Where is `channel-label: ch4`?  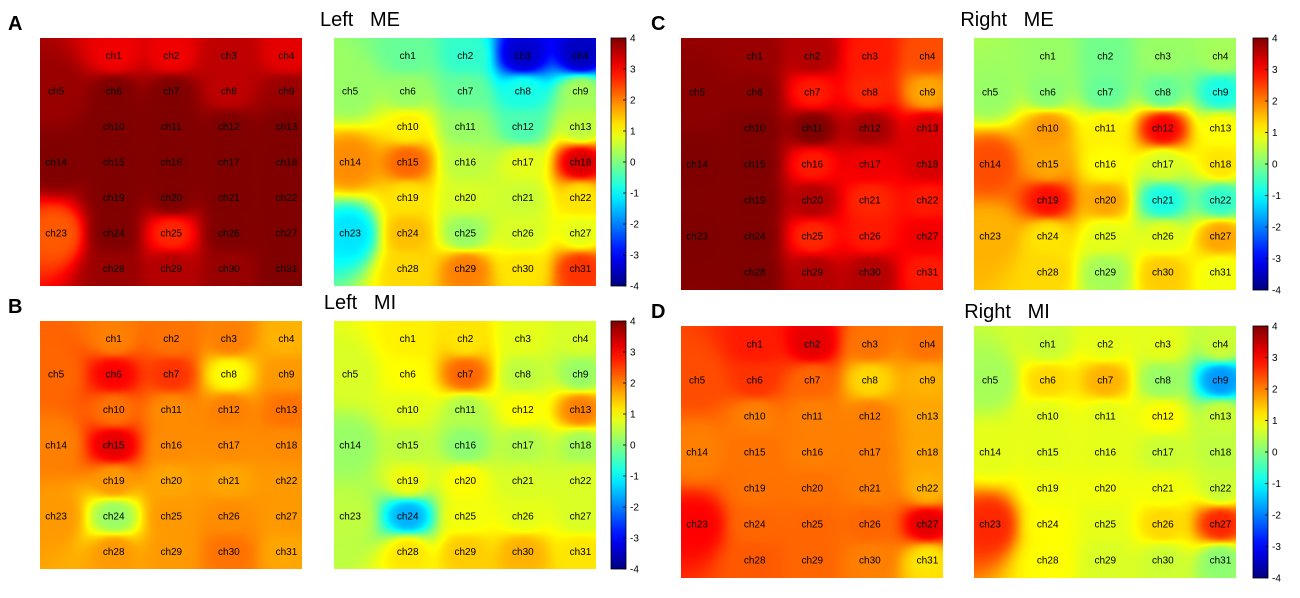 channel-label: ch4 is located at coordinates (927, 57).